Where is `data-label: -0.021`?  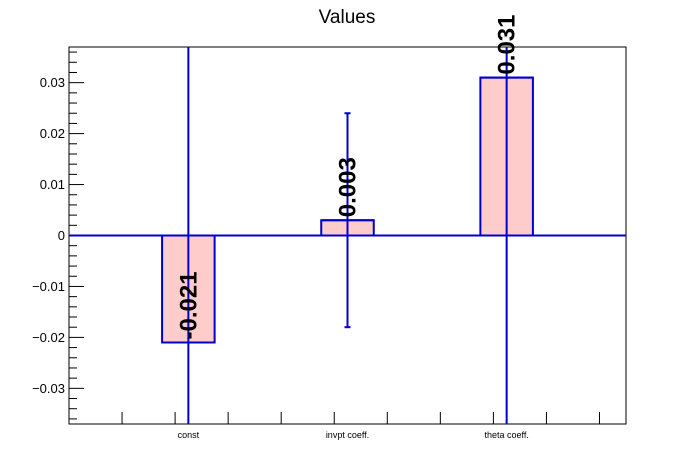 data-label: -0.021 is located at coordinates (188, 305).